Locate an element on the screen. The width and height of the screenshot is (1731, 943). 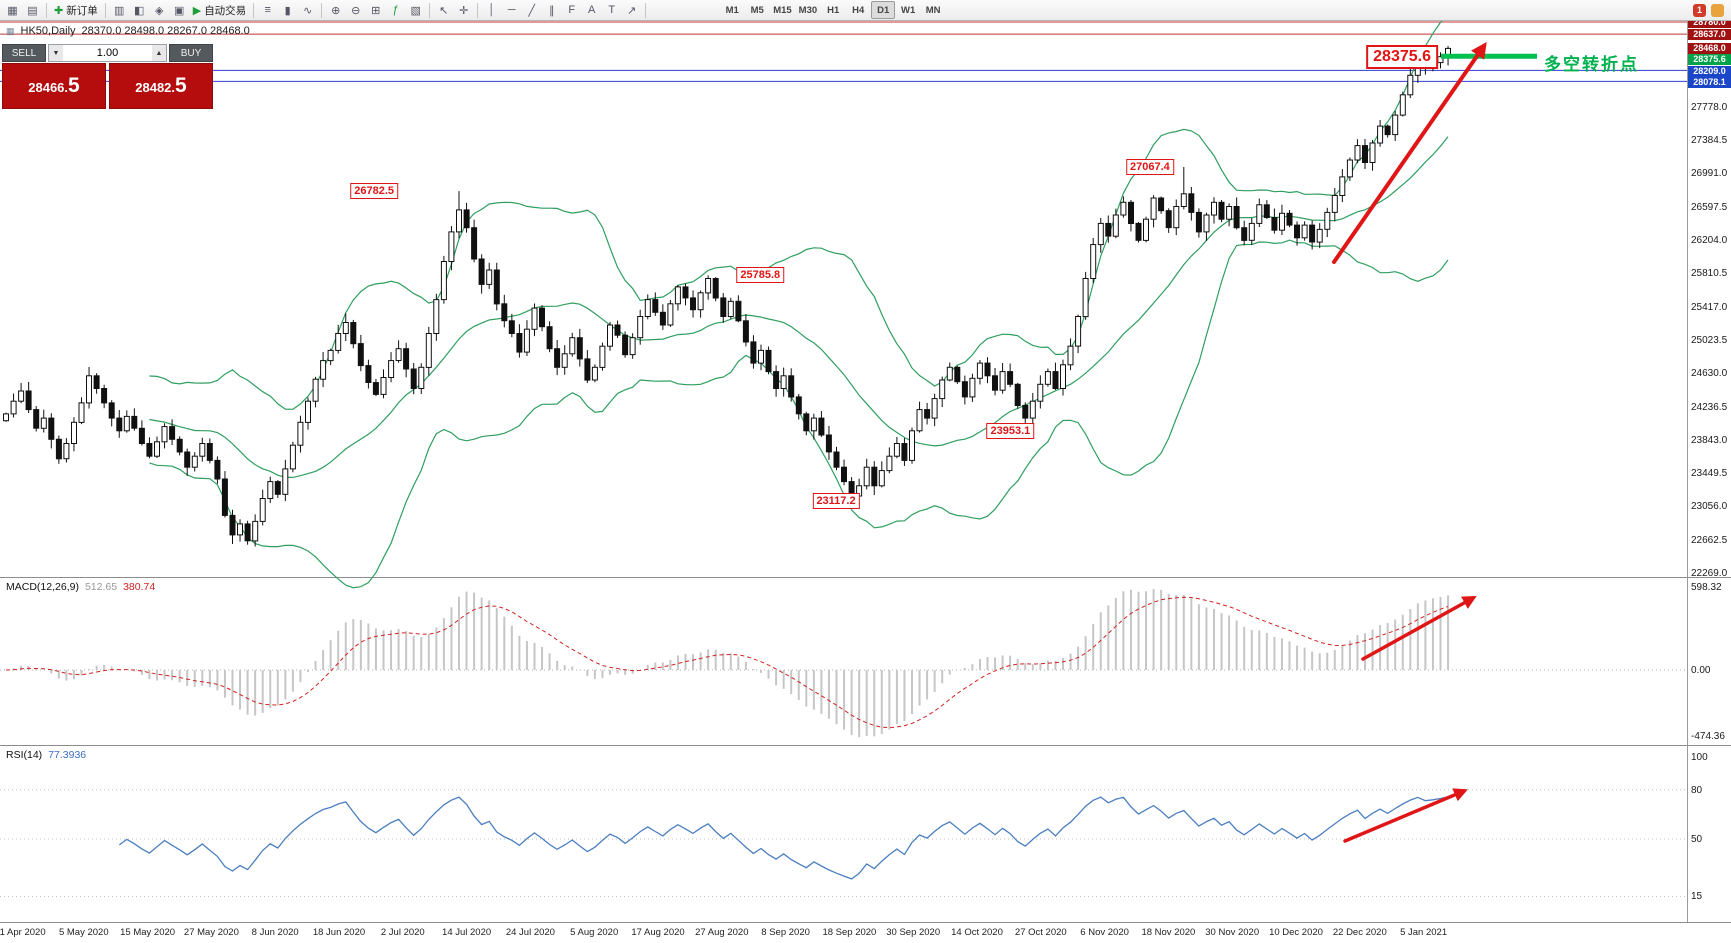
rsi-panel-splitter is located at coordinates (865, 746).